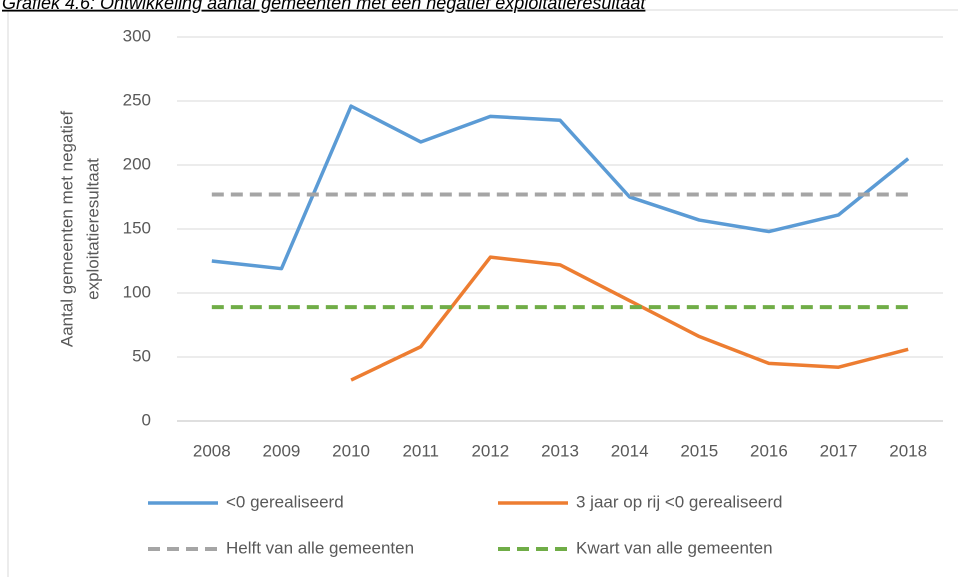 The height and width of the screenshot is (577, 958). I want to click on y-tick-label: 250, so click(137, 99).